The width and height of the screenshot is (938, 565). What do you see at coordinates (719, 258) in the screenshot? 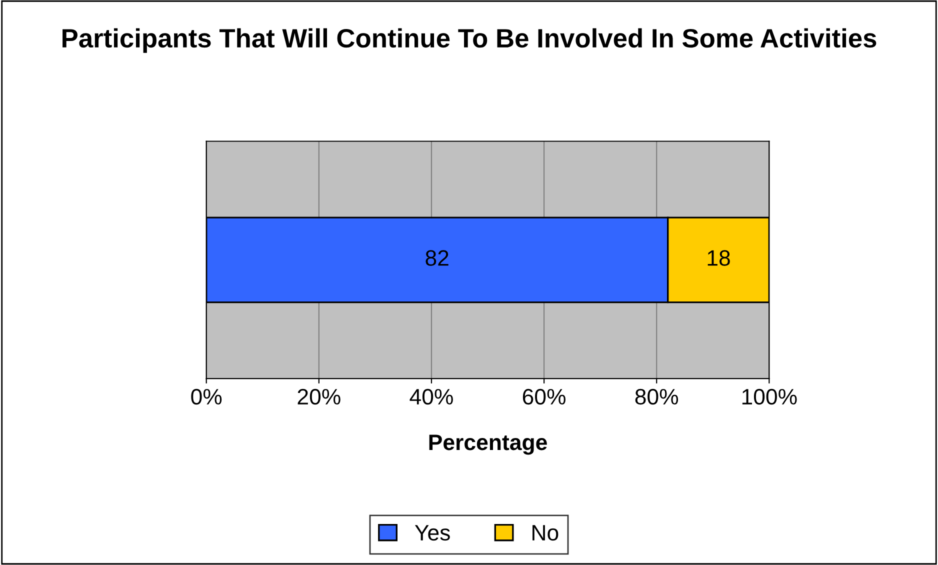
I see `data-label: 18` at bounding box center [719, 258].